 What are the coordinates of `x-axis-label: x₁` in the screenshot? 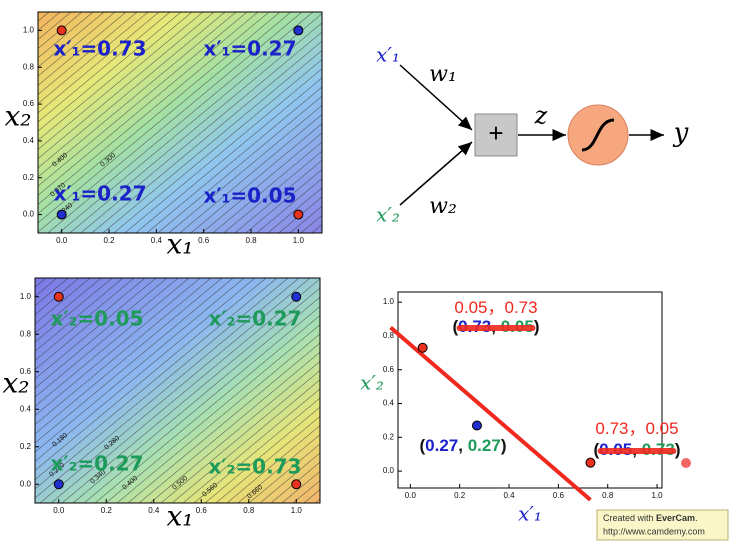 It's located at (179, 244).